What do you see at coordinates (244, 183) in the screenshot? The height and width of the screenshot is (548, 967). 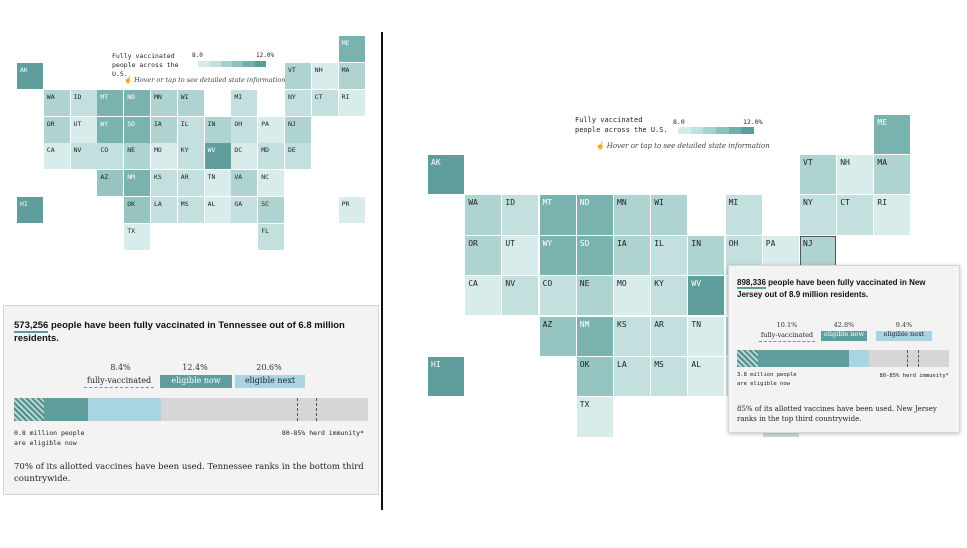 I see `state-tile-va: VA` at bounding box center [244, 183].